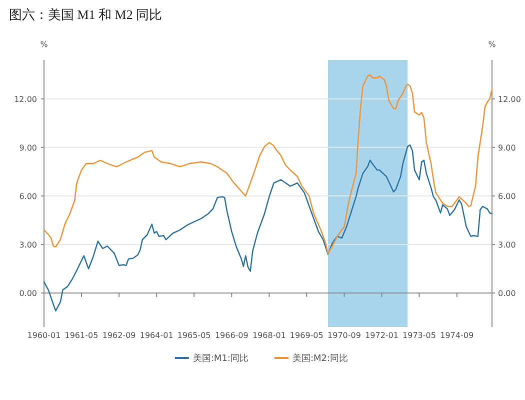  What do you see at coordinates (344, 335) in the screenshot?
I see `x-tick-label: 1970-09` at bounding box center [344, 335].